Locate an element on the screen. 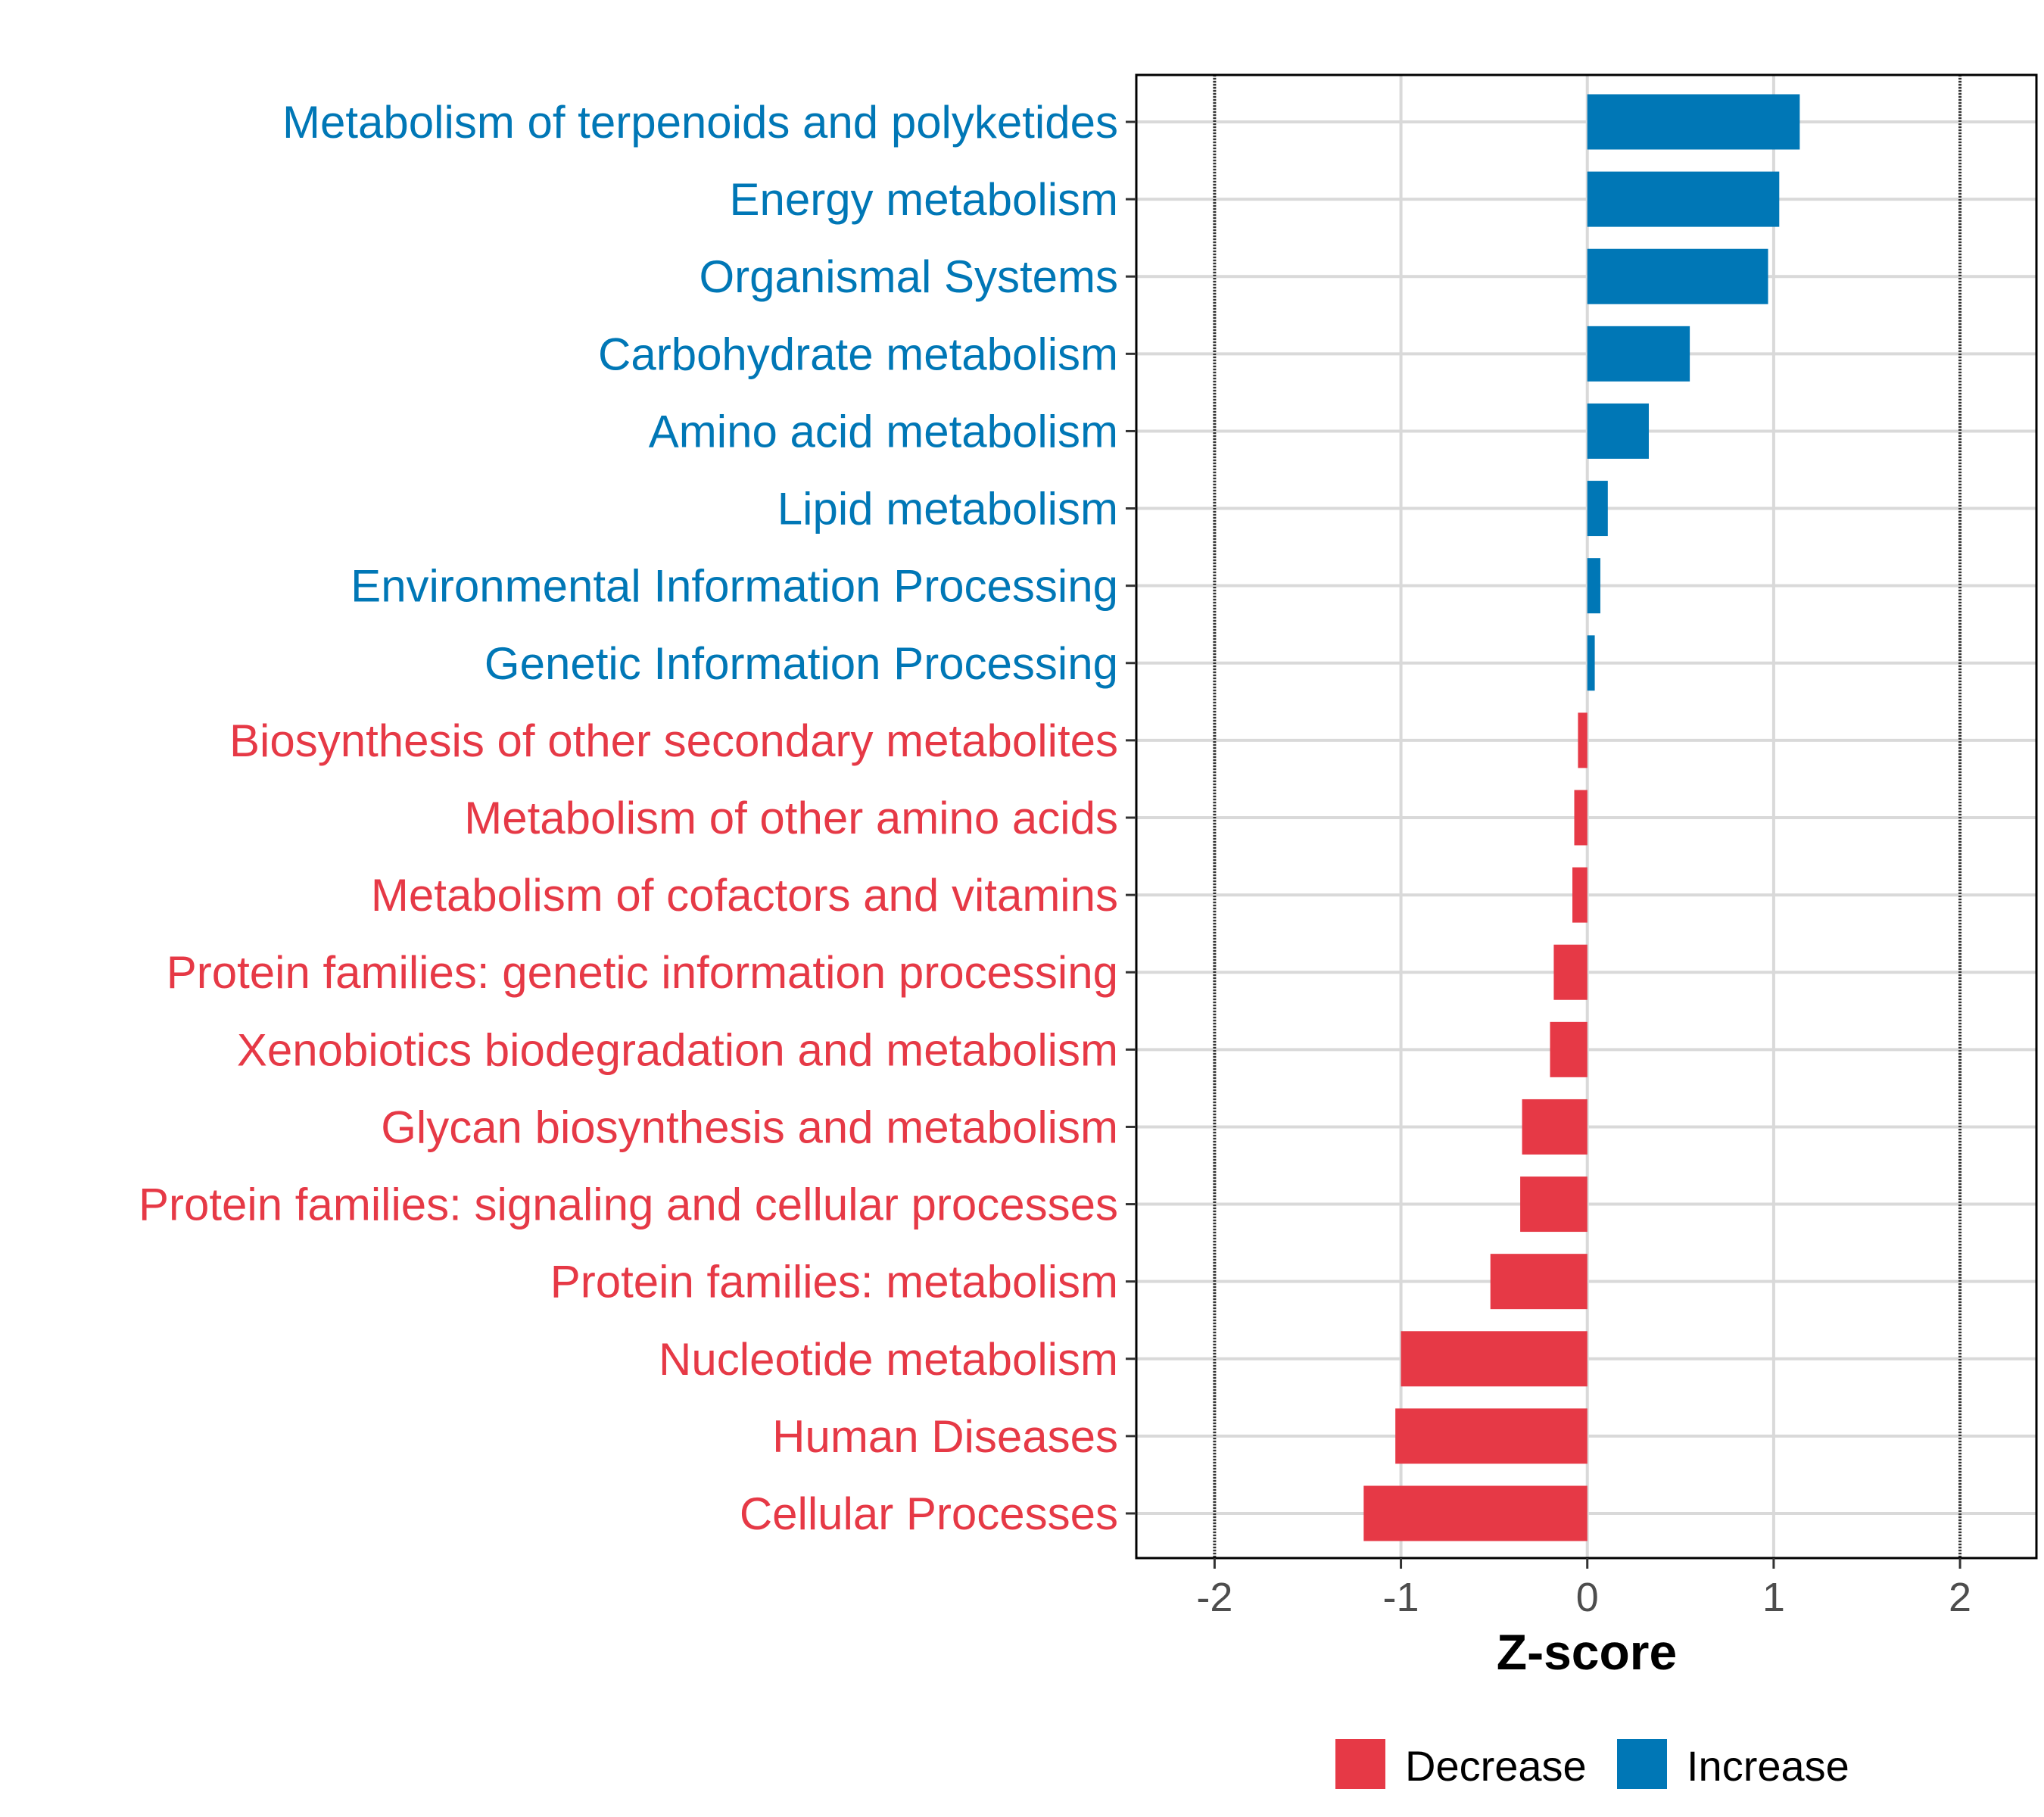 The width and height of the screenshot is (2044, 1817). x-tick-label: 1 is located at coordinates (1773, 1597).